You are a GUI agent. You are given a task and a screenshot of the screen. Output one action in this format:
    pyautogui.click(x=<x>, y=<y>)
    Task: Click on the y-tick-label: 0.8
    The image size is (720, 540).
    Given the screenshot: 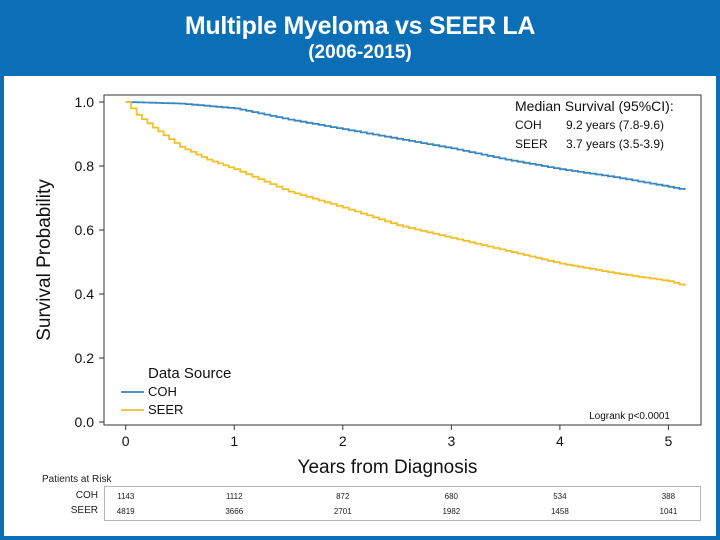 What is the action you would take?
    pyautogui.click(x=85, y=166)
    